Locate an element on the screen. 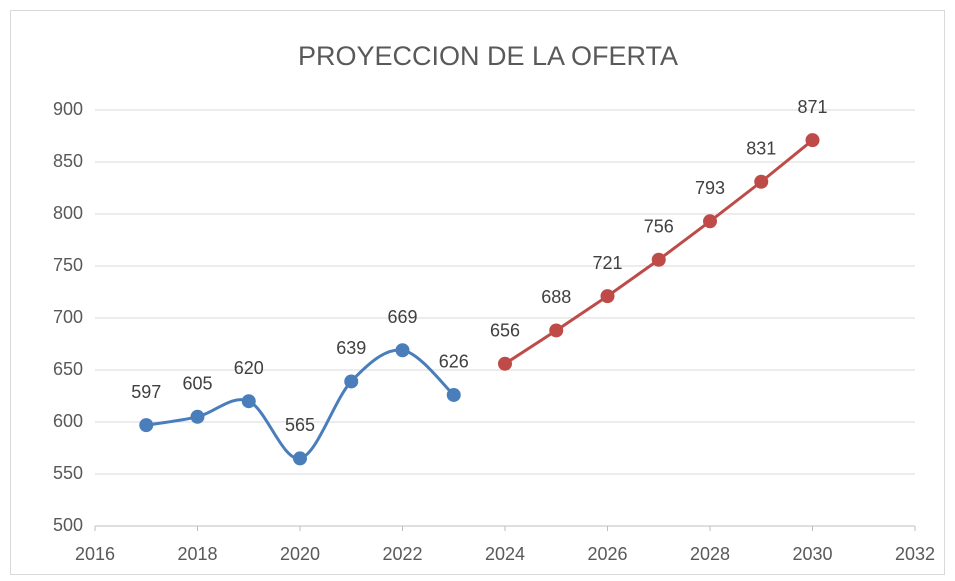  x-tick-label: 2024 is located at coordinates (505, 554).